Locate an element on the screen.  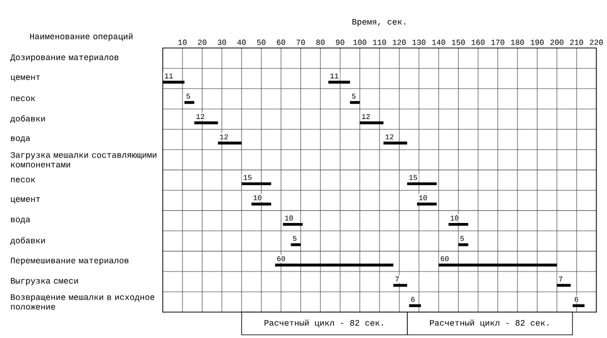
y-tick-label: Дозирование материалов is located at coordinates (64, 58).